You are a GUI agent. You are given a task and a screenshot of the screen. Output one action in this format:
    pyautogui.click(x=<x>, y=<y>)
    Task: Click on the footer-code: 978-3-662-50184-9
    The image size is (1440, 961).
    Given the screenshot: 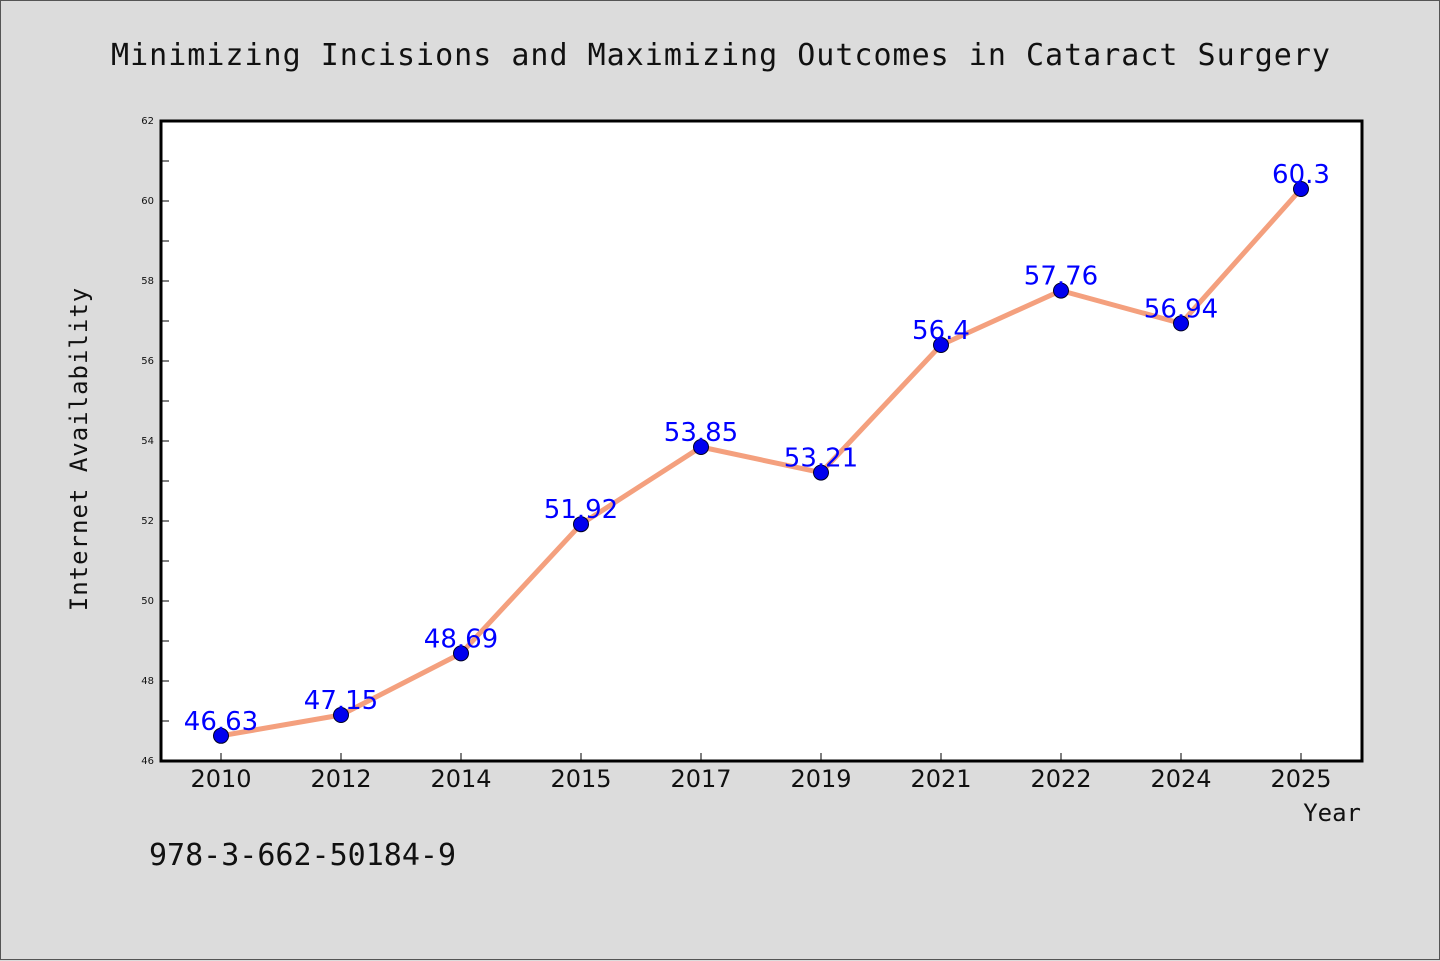 What is the action you would take?
    pyautogui.click(x=302, y=855)
    